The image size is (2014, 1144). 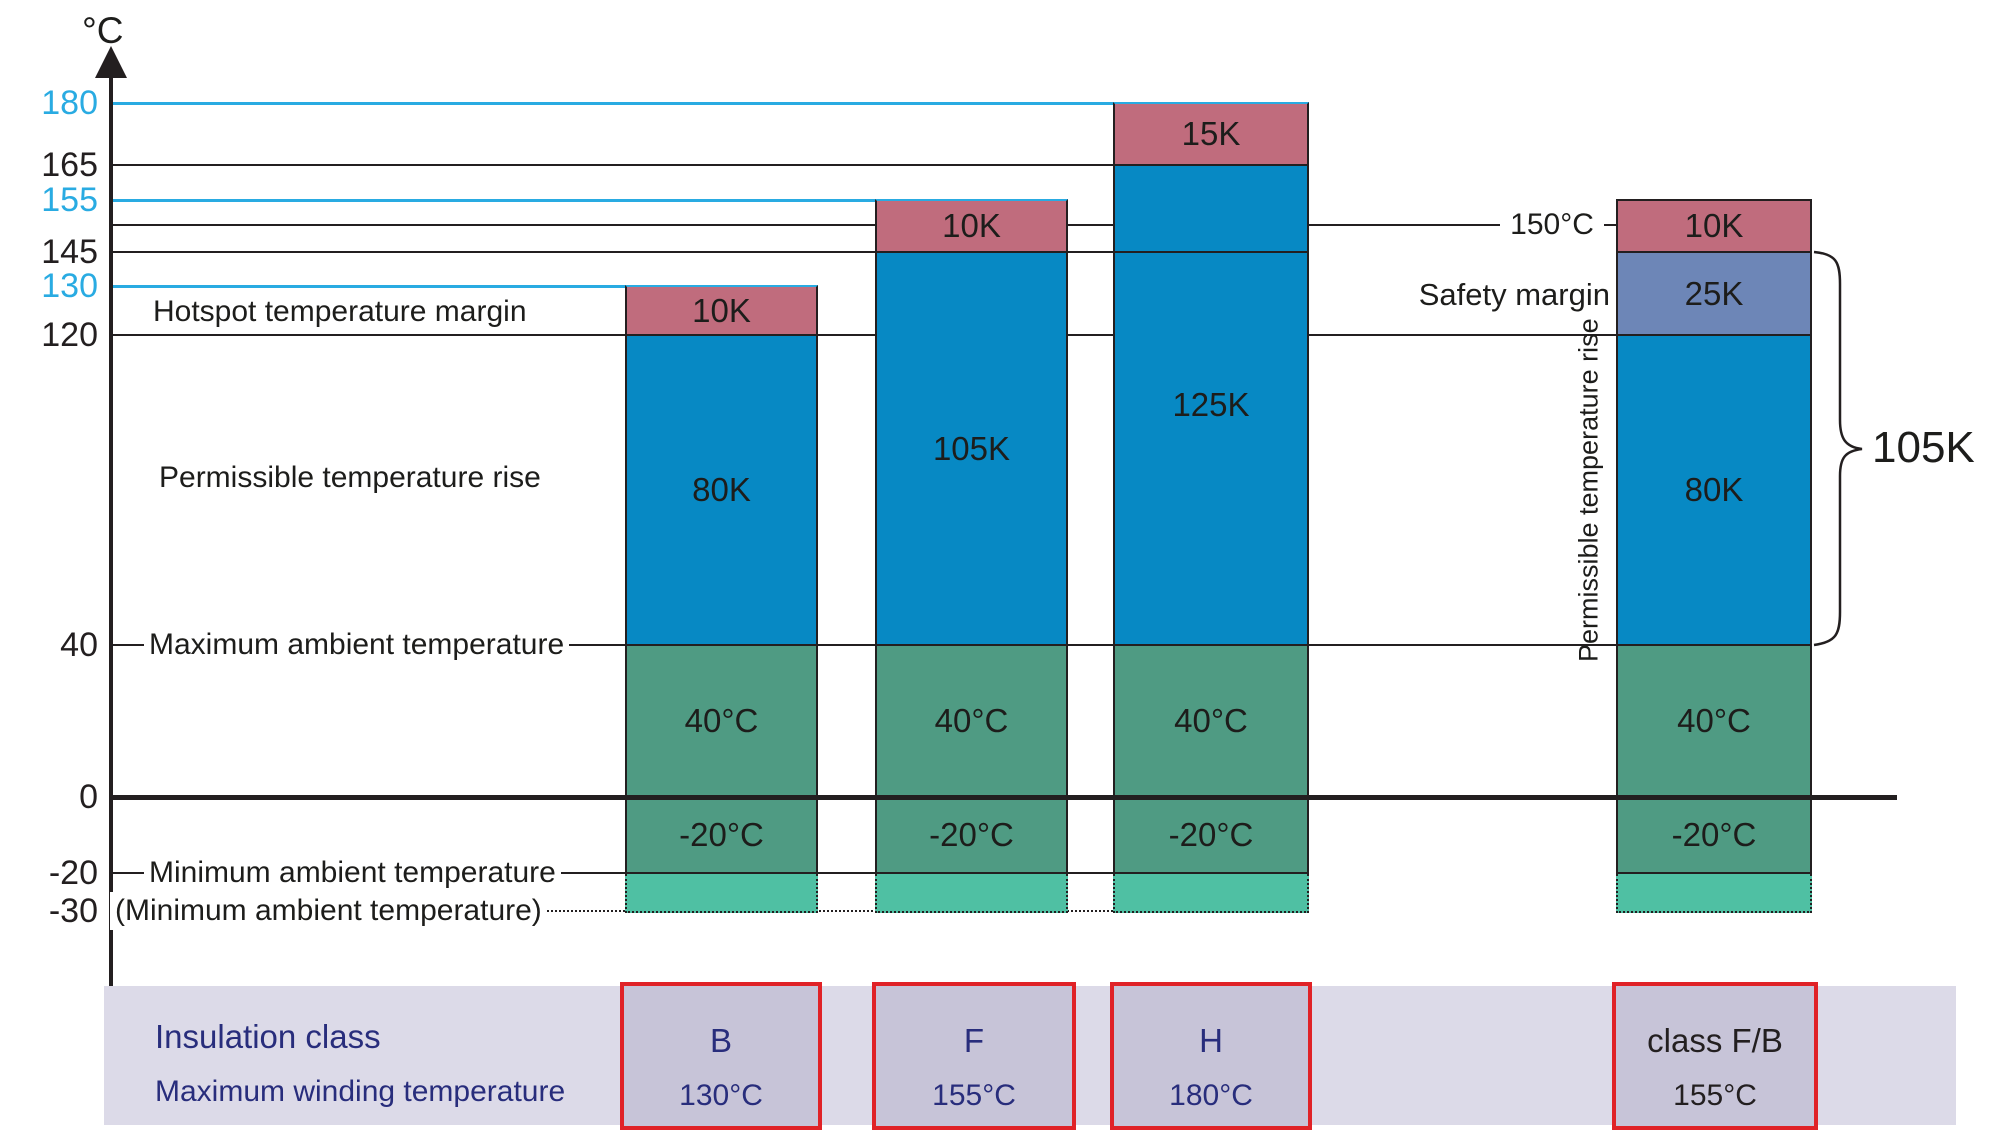 I want to click on bar-H-segment-value: 40°C, so click(x=1211, y=720).